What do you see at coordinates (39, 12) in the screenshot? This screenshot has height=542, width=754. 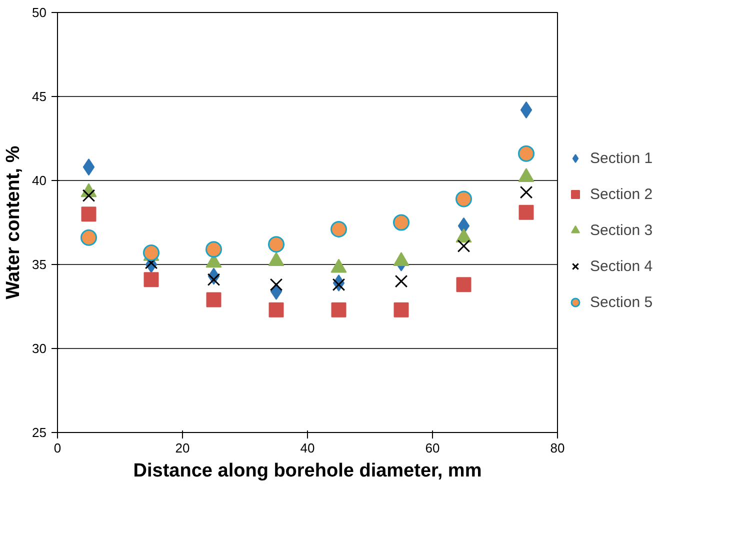 I see `y-tick-label: 50` at bounding box center [39, 12].